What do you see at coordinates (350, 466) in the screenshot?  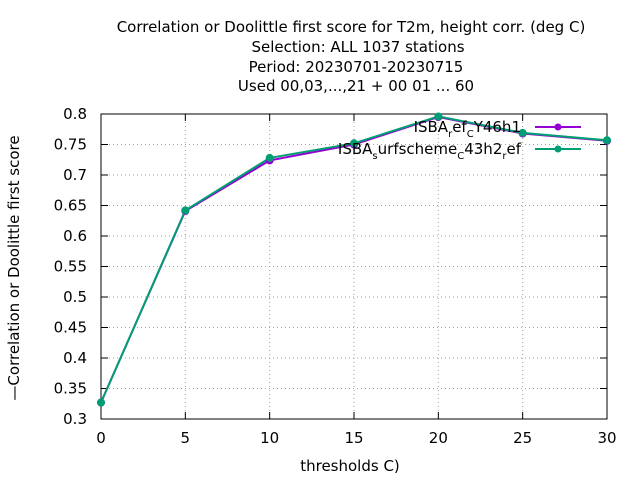 I see `x-axis-label: thresholds C)` at bounding box center [350, 466].